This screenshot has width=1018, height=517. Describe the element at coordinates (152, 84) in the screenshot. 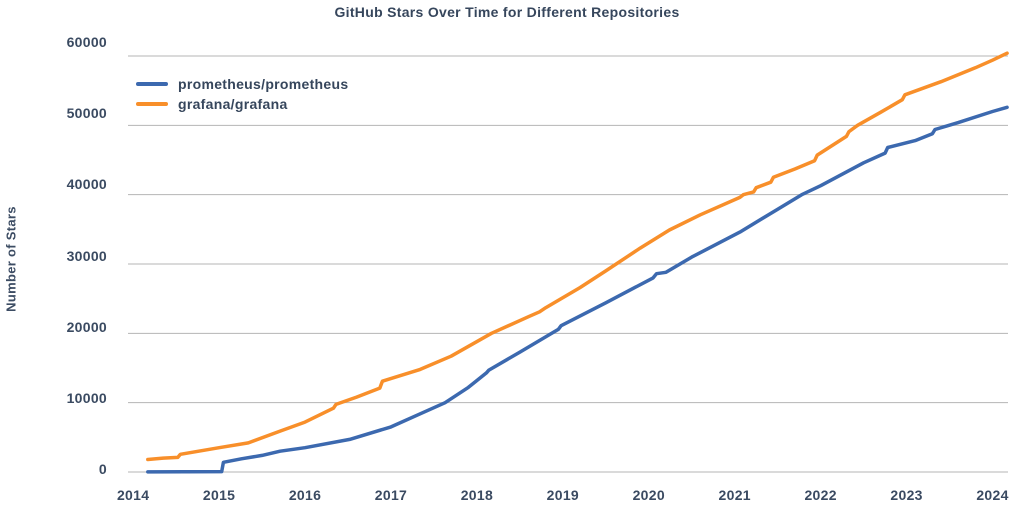

I see `prometheus-line-swatch` at that location.